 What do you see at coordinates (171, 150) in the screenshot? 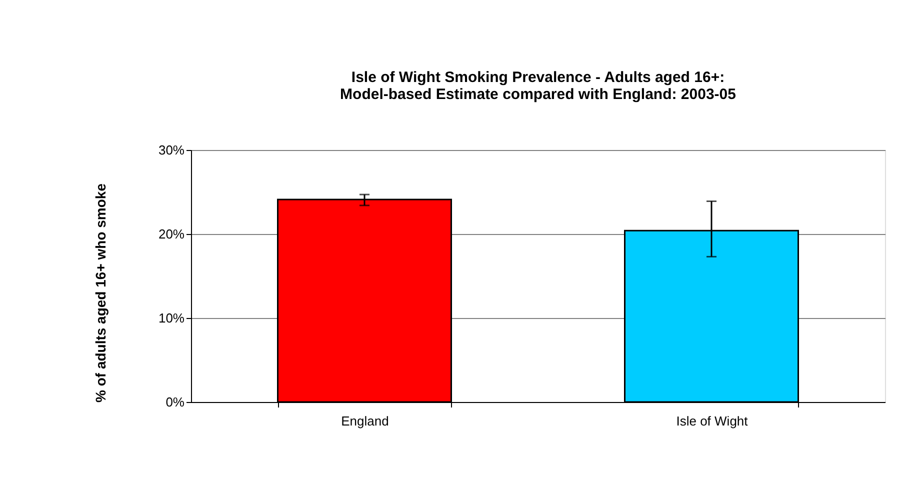
I see `y-tick-label: 30%` at bounding box center [171, 150].